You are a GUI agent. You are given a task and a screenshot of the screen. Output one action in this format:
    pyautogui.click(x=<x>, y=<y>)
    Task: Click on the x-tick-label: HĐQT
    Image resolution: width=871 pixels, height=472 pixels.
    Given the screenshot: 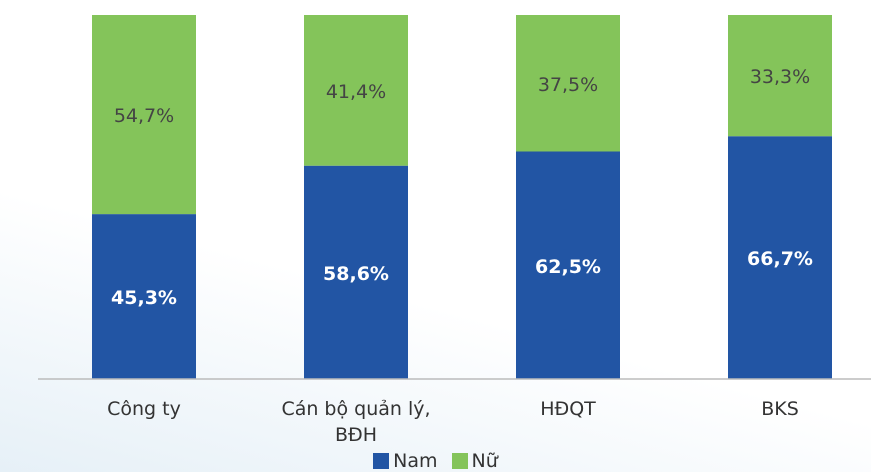 What is the action you would take?
    pyautogui.click(x=568, y=409)
    